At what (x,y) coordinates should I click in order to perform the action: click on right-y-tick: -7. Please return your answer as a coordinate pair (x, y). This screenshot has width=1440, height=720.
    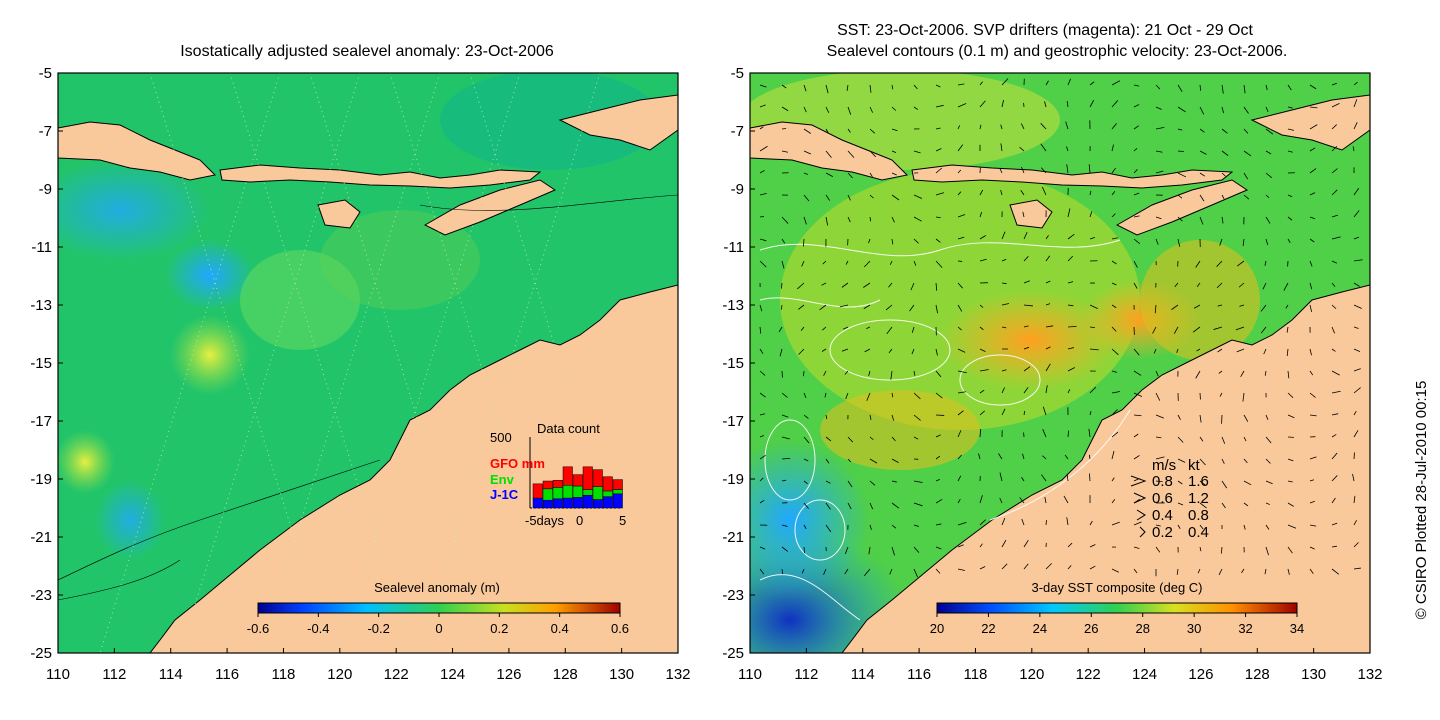
    Looking at the image, I should click on (737, 131).